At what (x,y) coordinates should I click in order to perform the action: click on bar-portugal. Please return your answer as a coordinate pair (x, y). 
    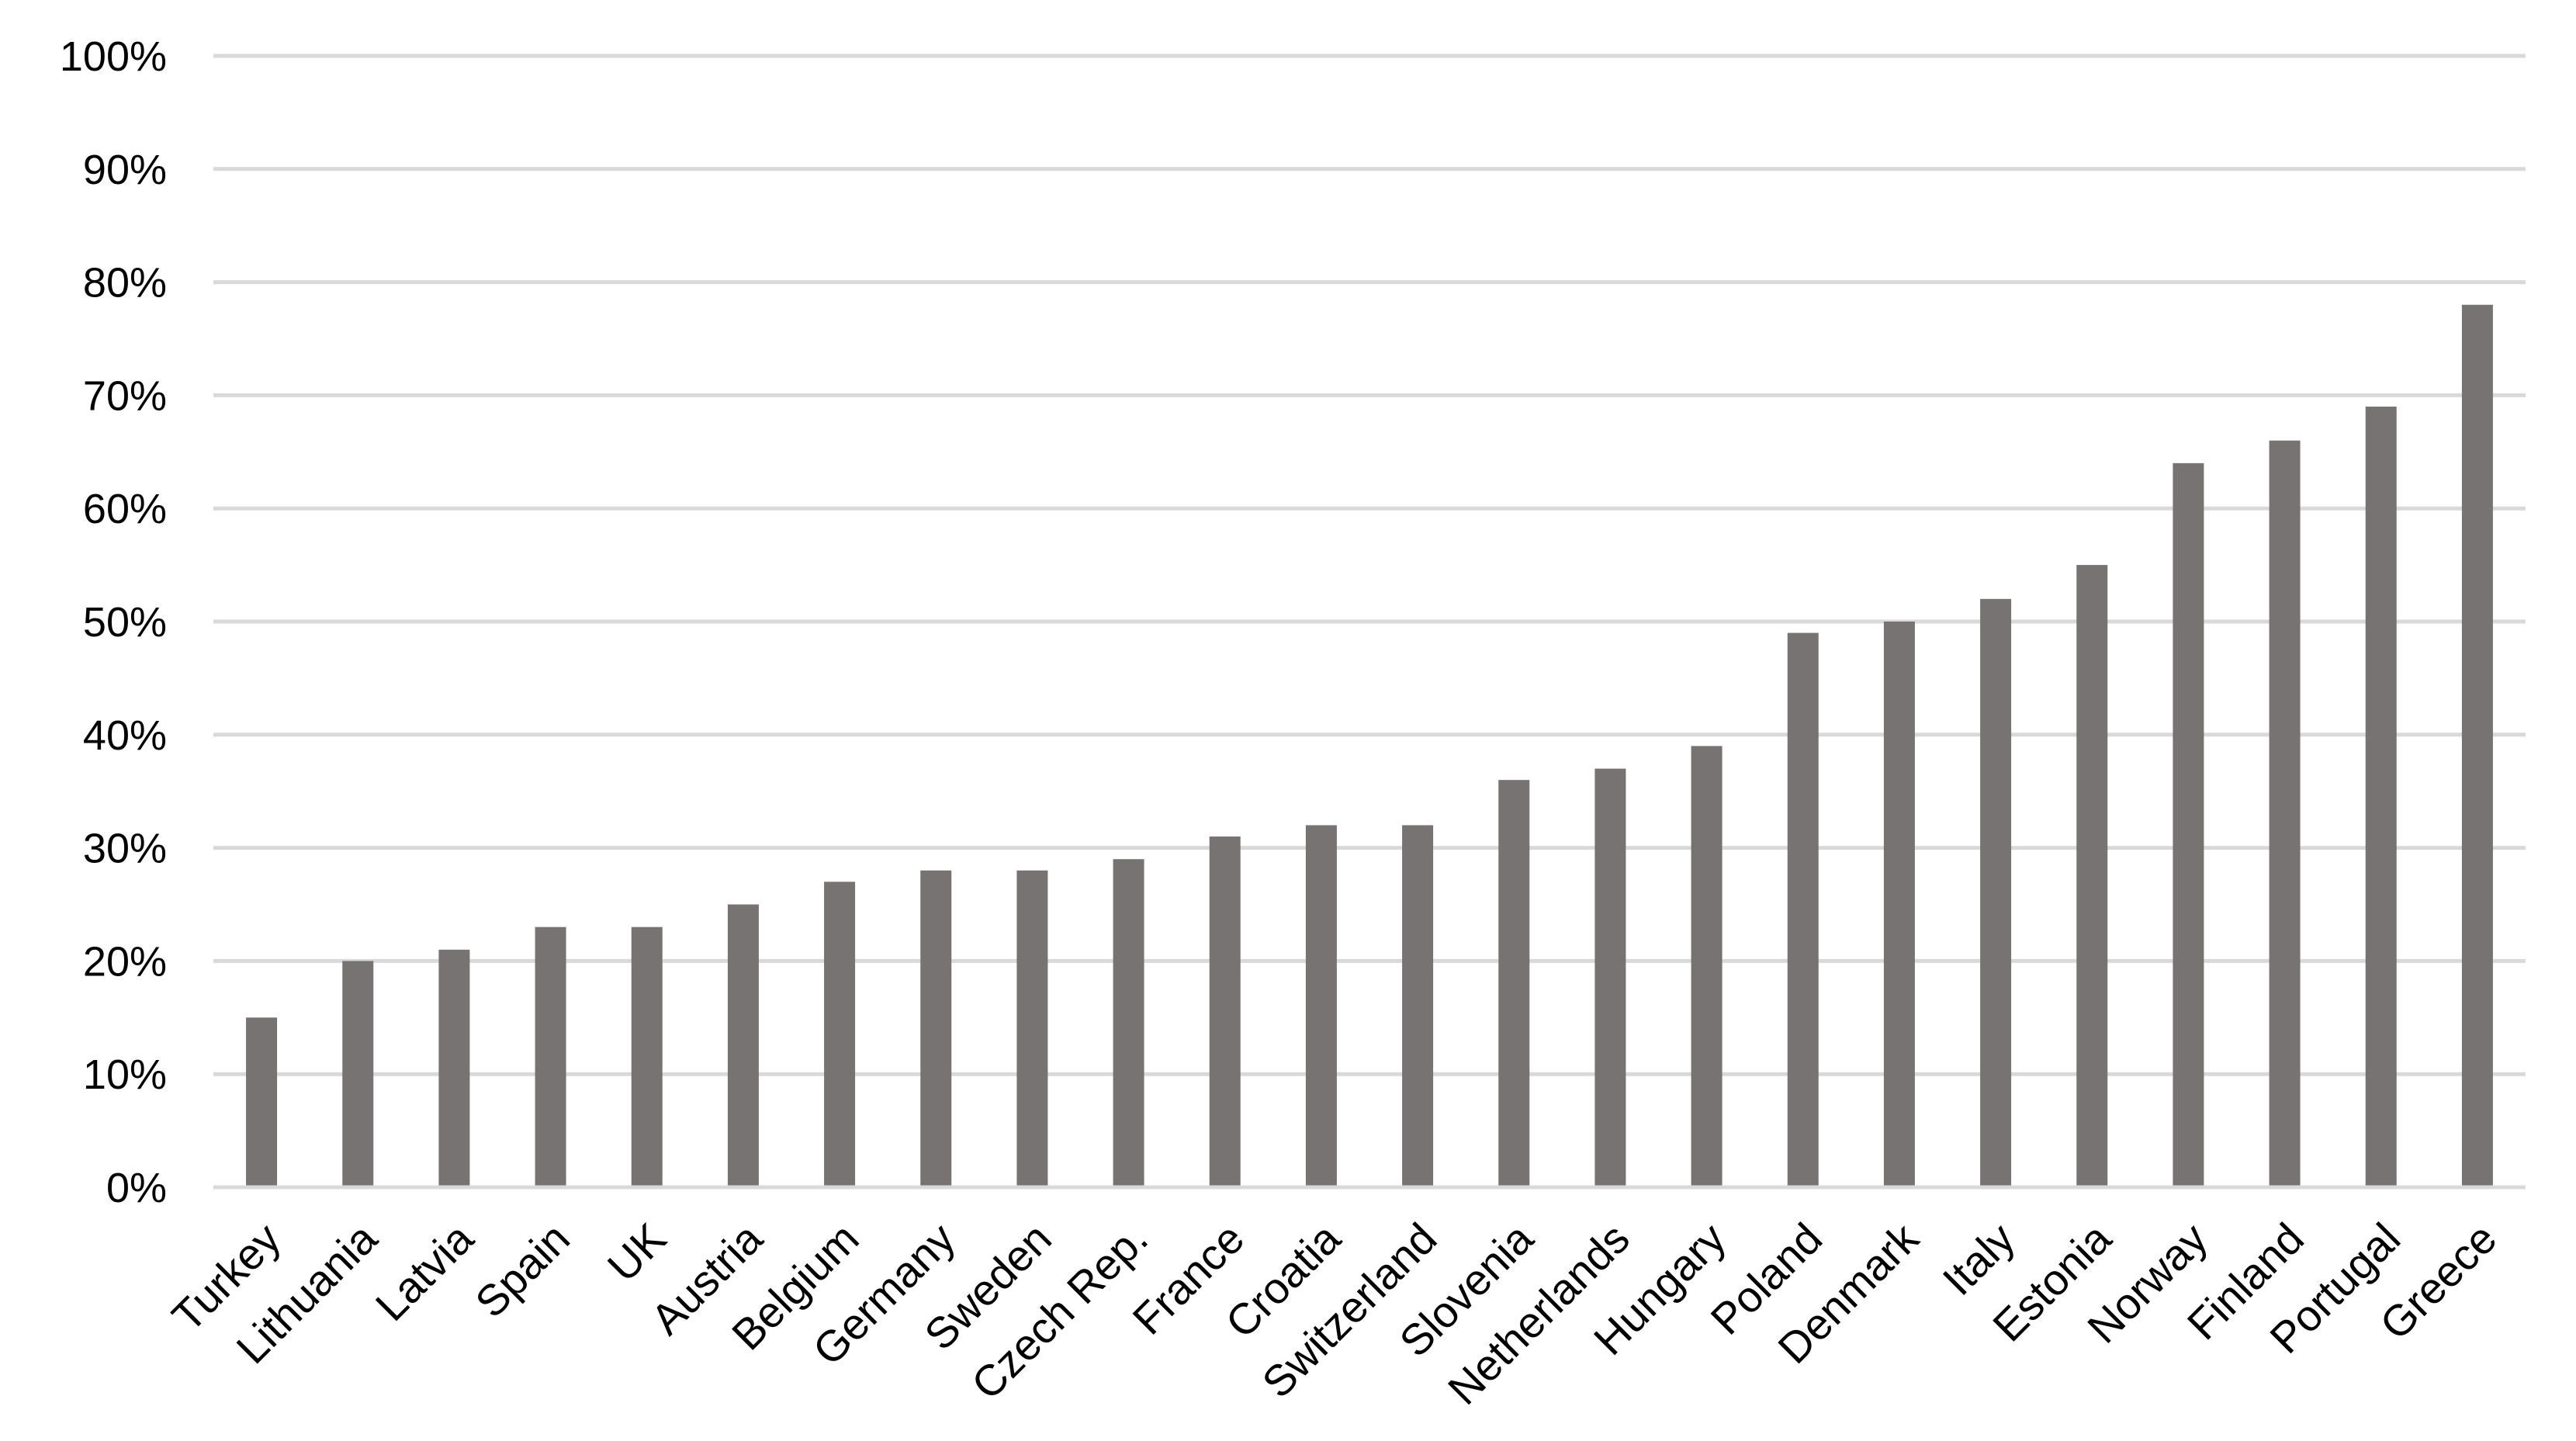
    Looking at the image, I should click on (2381, 796).